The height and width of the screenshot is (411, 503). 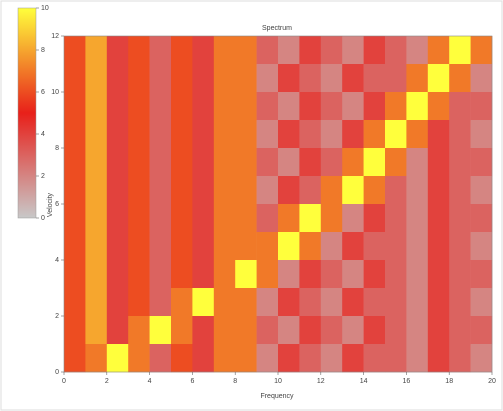 What do you see at coordinates (449, 381) in the screenshot?
I see `x-tick-label: 18` at bounding box center [449, 381].